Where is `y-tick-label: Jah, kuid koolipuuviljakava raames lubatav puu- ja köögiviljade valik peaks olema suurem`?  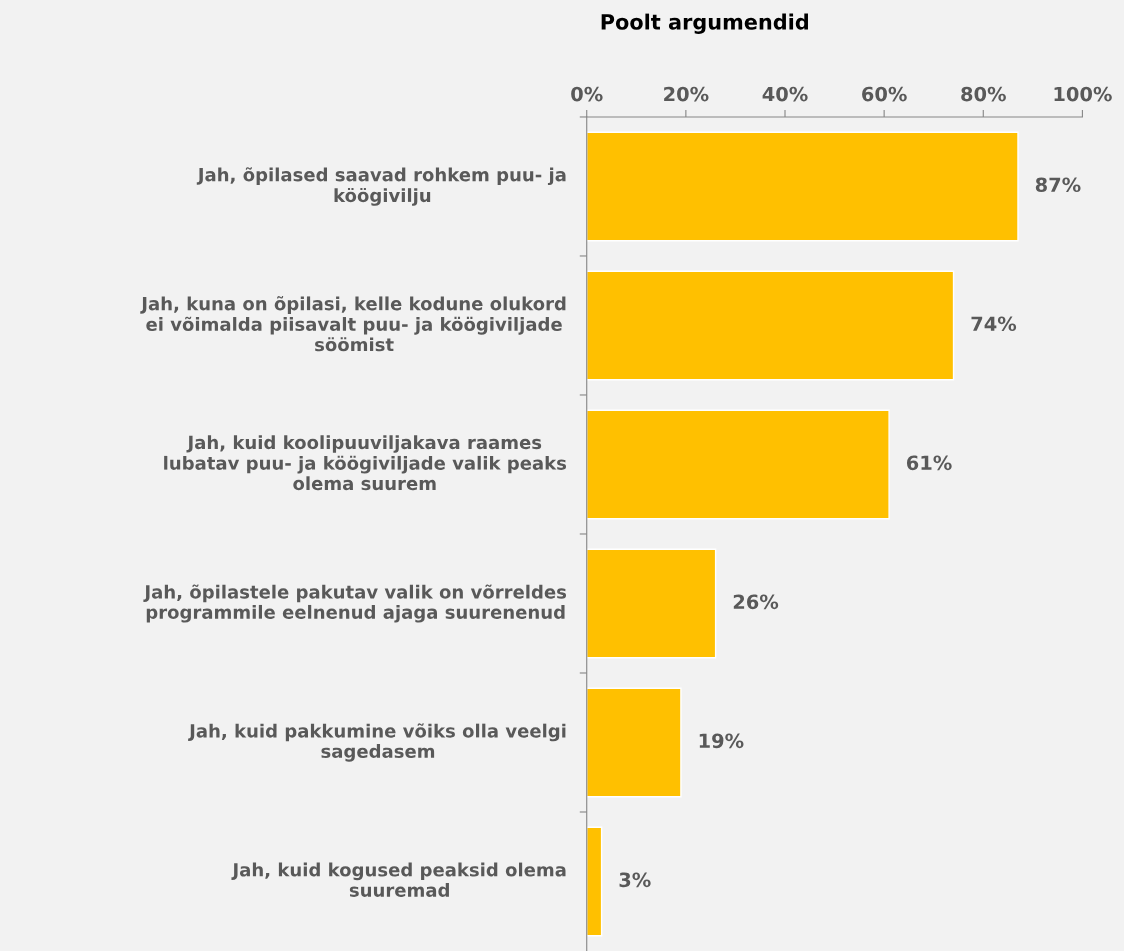 y-tick-label: Jah, kuid koolipuuviljakava raames lubatav puu- ja köögiviljade valik peaks olema suurem is located at coordinates (365, 463).